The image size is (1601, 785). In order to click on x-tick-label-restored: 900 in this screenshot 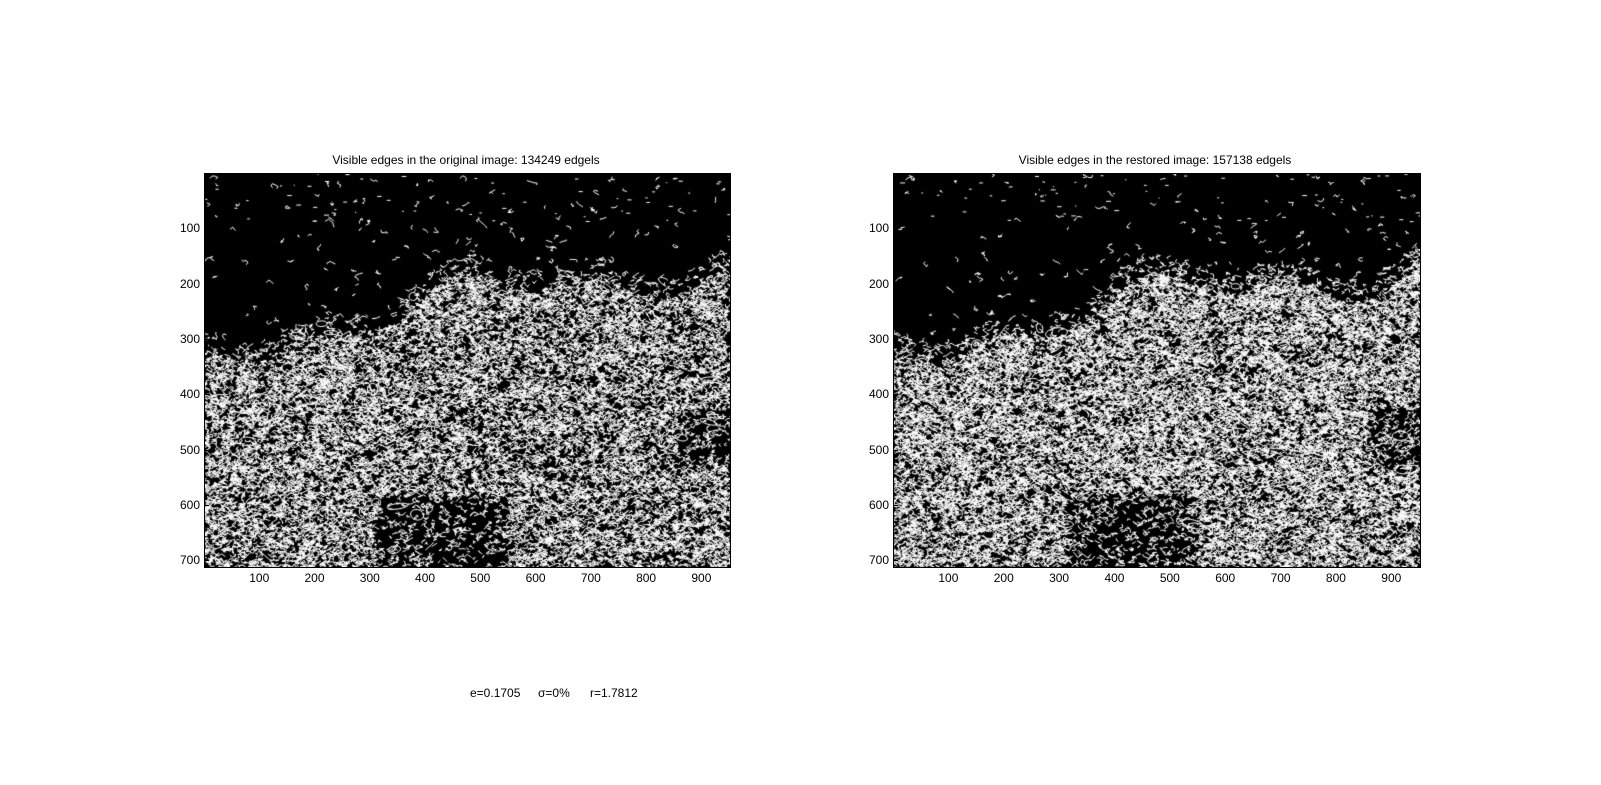, I will do `click(1391, 578)`.